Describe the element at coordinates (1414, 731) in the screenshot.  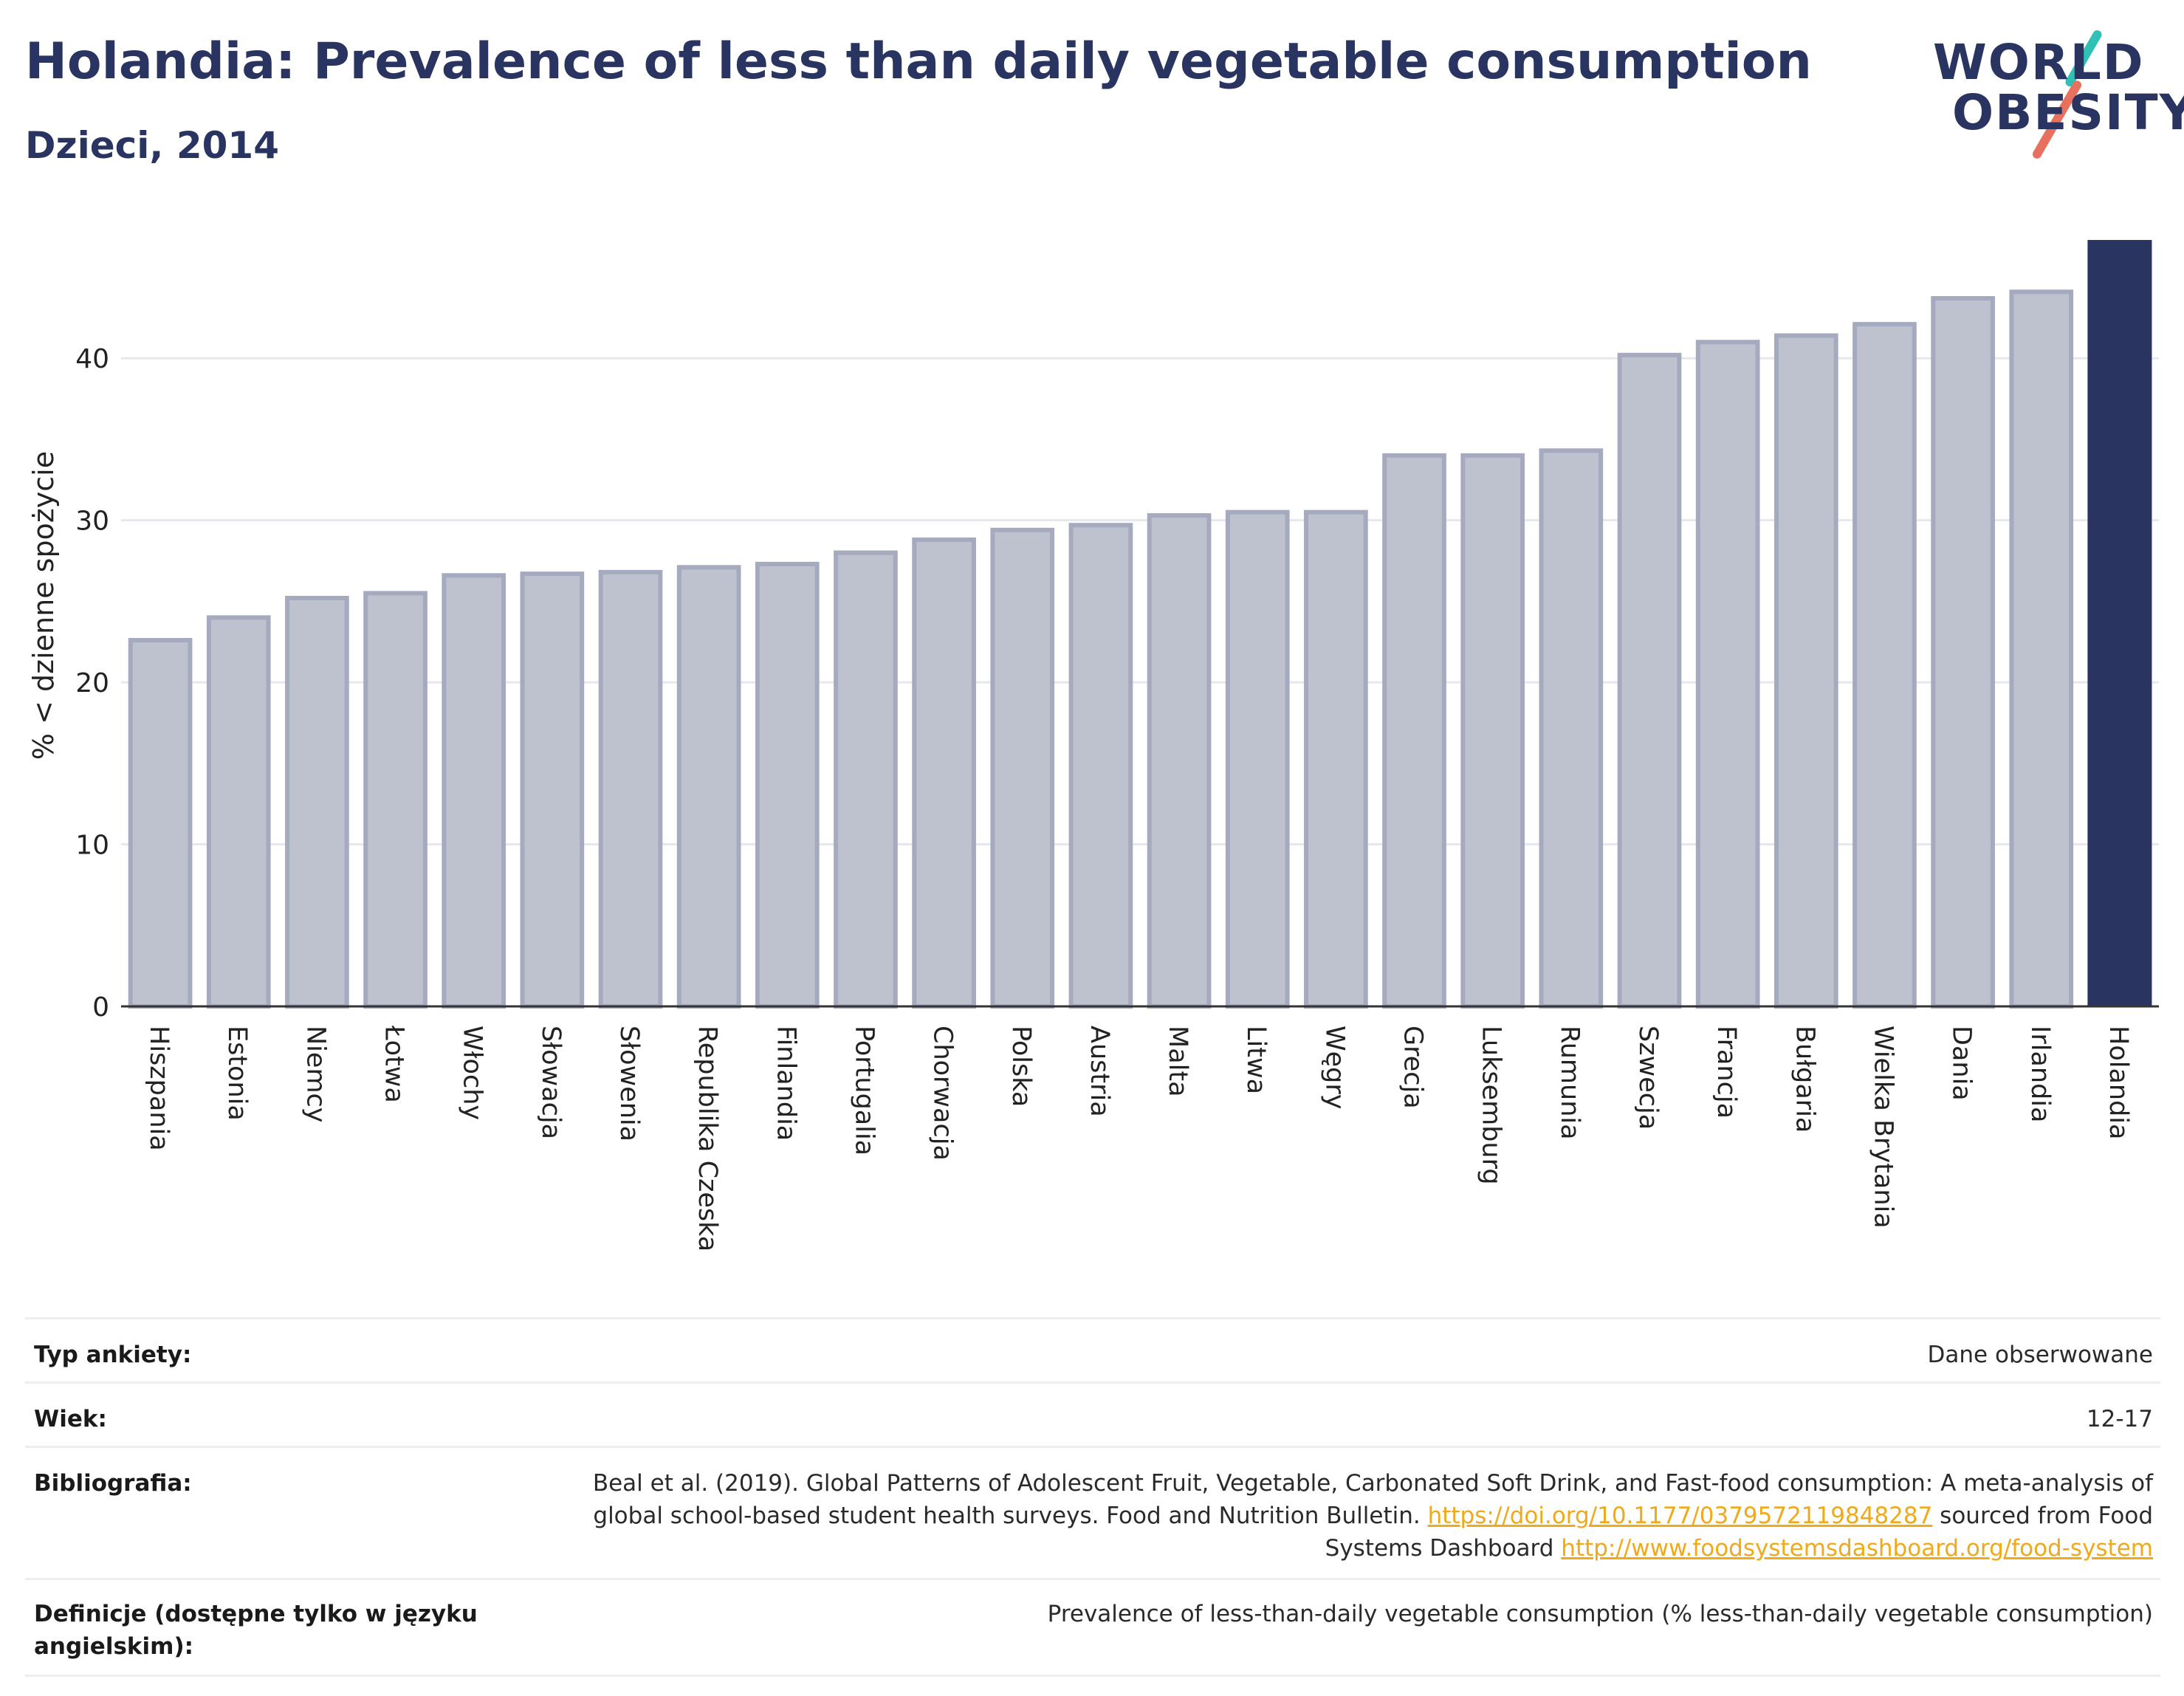
I see `bar-grecja` at that location.